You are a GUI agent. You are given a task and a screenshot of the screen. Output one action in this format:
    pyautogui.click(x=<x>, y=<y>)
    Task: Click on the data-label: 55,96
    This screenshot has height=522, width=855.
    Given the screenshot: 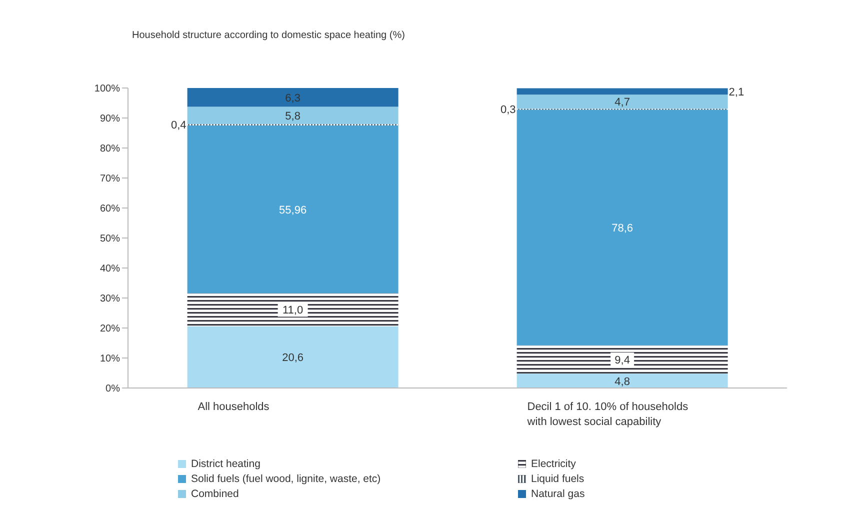 What is the action you would take?
    pyautogui.click(x=293, y=210)
    